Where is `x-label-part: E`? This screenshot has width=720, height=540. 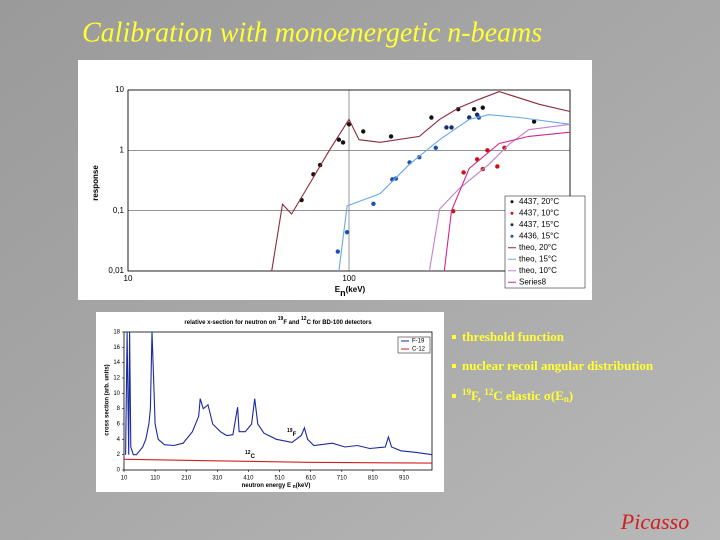
x-label-part: E is located at coordinates (338, 289).